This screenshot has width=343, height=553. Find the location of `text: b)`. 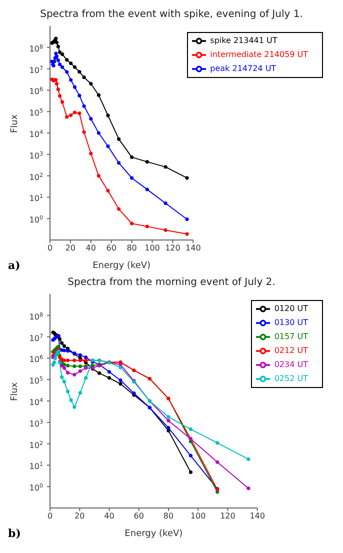

text: b) is located at coordinates (14, 533).